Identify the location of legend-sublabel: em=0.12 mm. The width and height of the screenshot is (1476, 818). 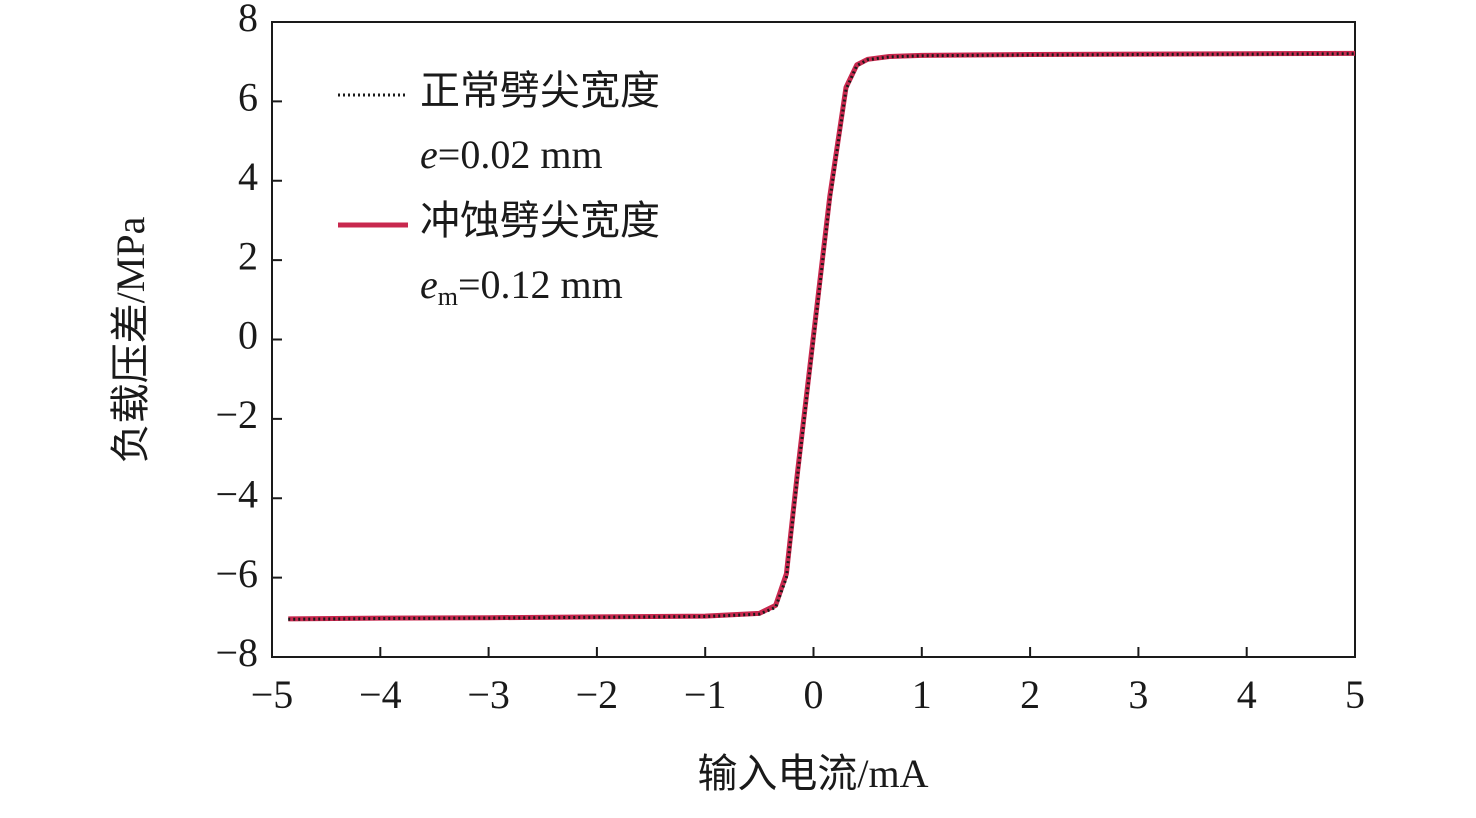
(521, 286).